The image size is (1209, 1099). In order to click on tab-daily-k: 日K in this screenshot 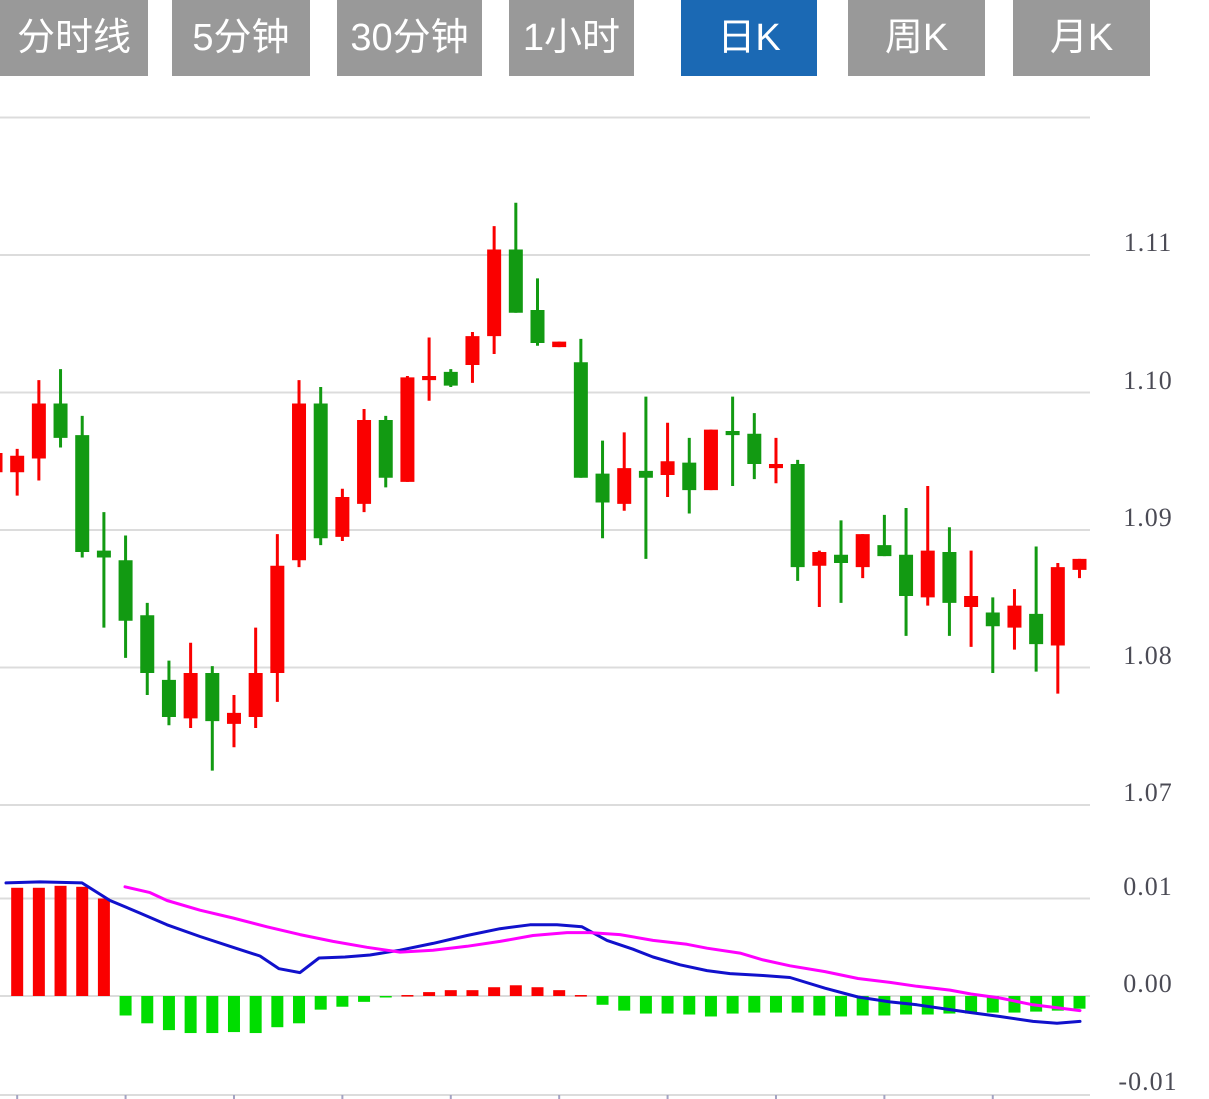, I will do `click(749, 38)`.